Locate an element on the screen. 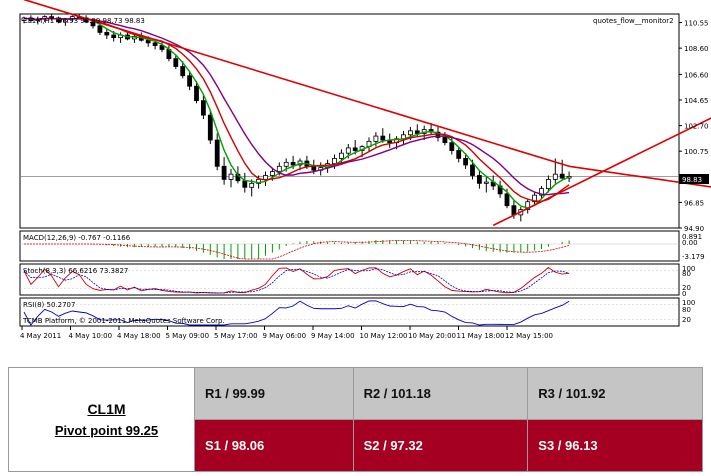  time-tick-label: 4 May 18:00 is located at coordinates (139, 336).